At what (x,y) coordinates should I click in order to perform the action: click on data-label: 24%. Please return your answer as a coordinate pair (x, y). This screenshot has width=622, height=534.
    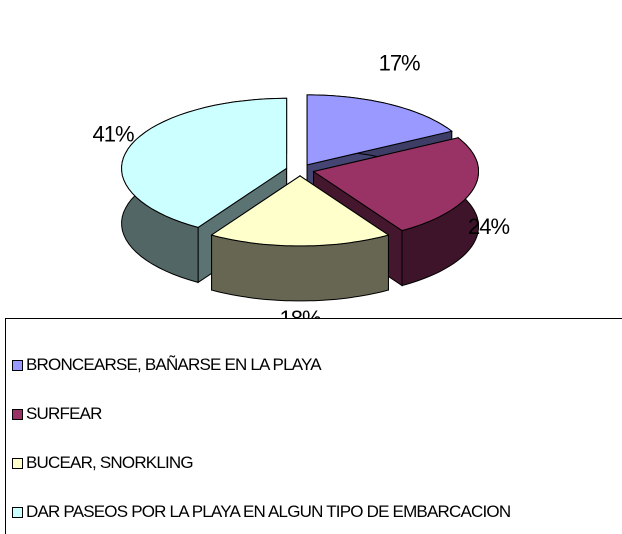
    Looking at the image, I should click on (488, 226).